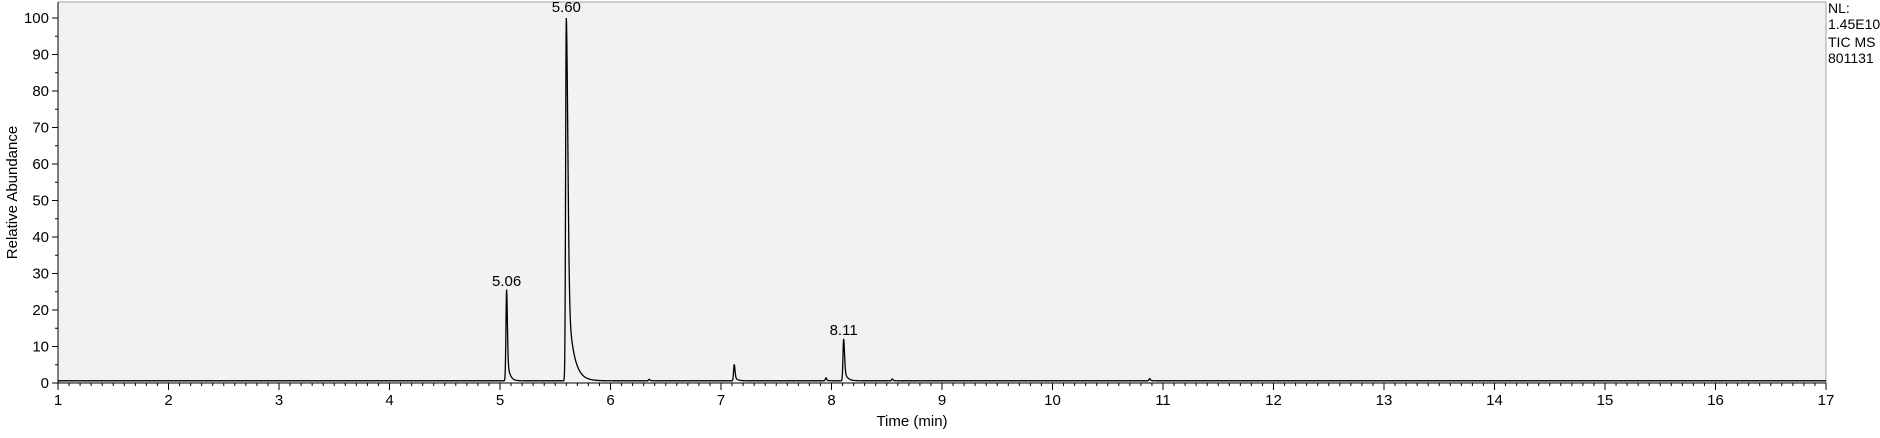 Image resolution: width=1880 pixels, height=438 pixels. What do you see at coordinates (40, 201) in the screenshot?
I see `y-tick-label: 50` at bounding box center [40, 201].